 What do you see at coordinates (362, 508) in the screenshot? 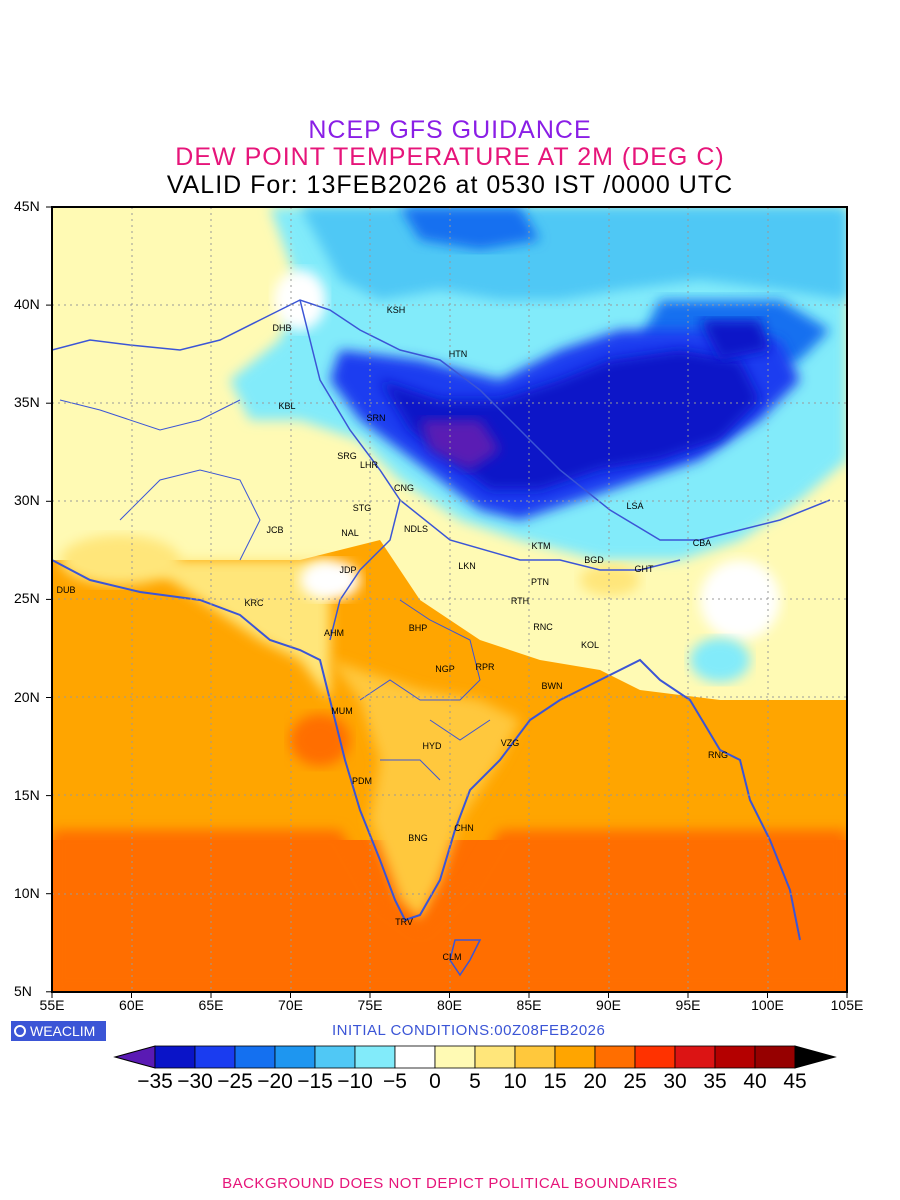
I see `station-label-stg: STG` at bounding box center [362, 508].